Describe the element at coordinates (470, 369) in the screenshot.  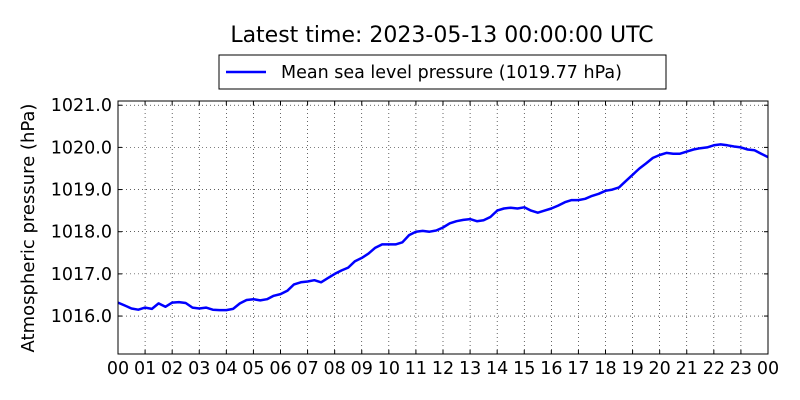
I see `x-tick-label: 13` at that location.